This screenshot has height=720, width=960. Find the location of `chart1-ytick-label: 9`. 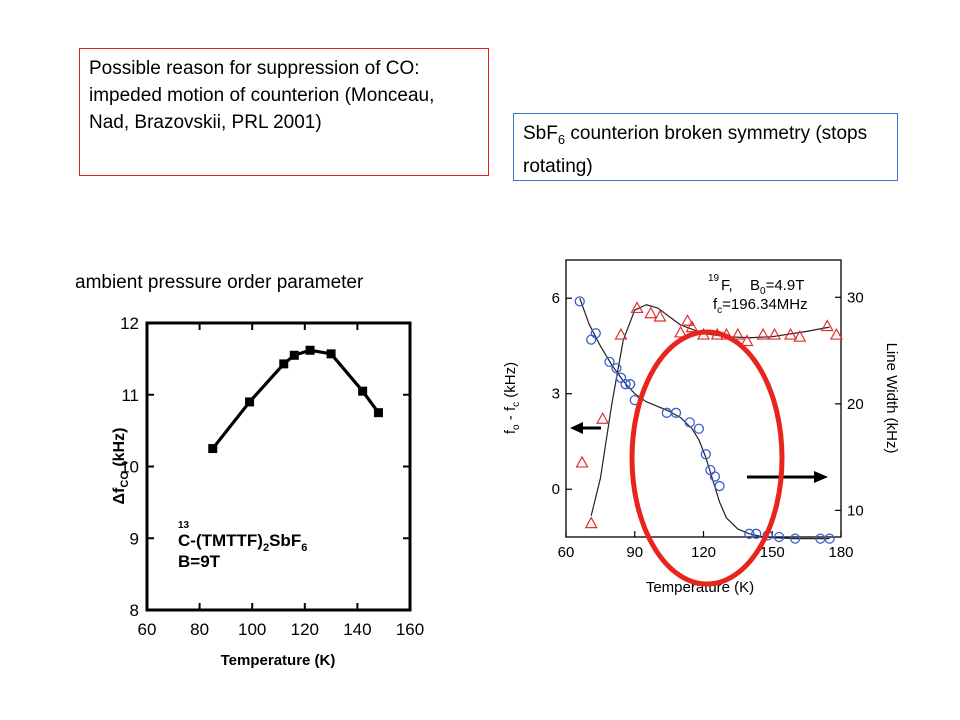

chart1-ytick-label: 9 is located at coordinates (134, 538).